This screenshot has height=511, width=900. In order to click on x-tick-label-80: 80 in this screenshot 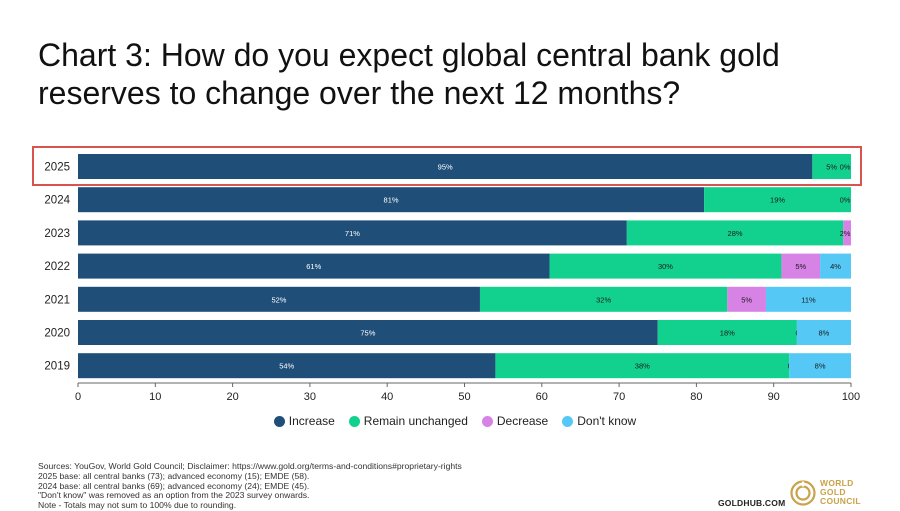, I will do `click(696, 397)`.